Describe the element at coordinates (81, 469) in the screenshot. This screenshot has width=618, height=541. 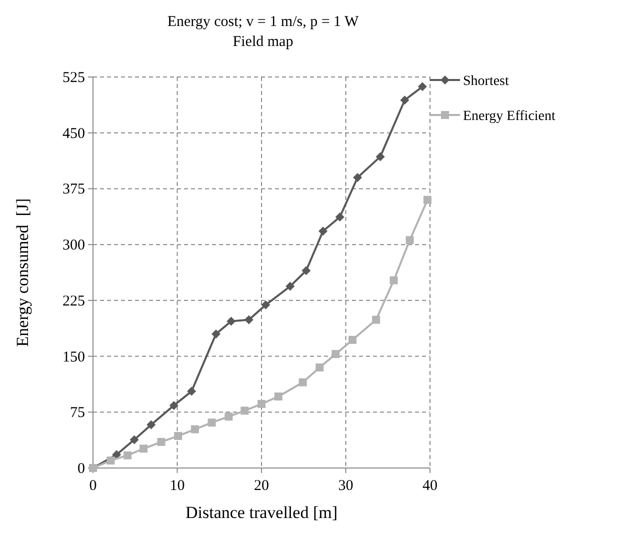
I see `y-tick-label: 0` at that location.